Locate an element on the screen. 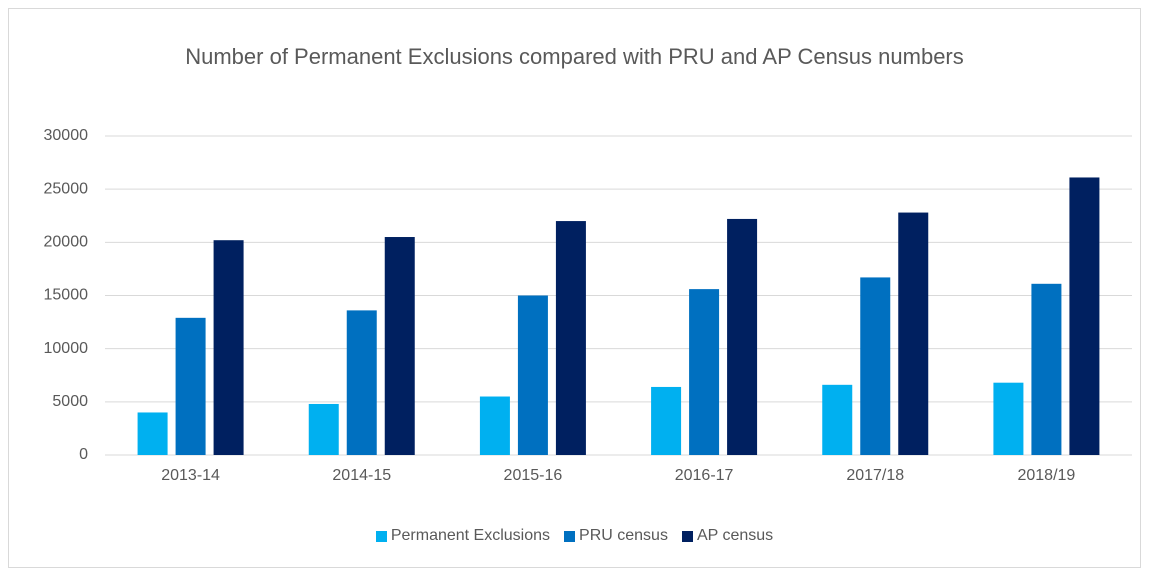 The height and width of the screenshot is (570, 1149). legend-item: Permanent Exclusions is located at coordinates (463, 536).